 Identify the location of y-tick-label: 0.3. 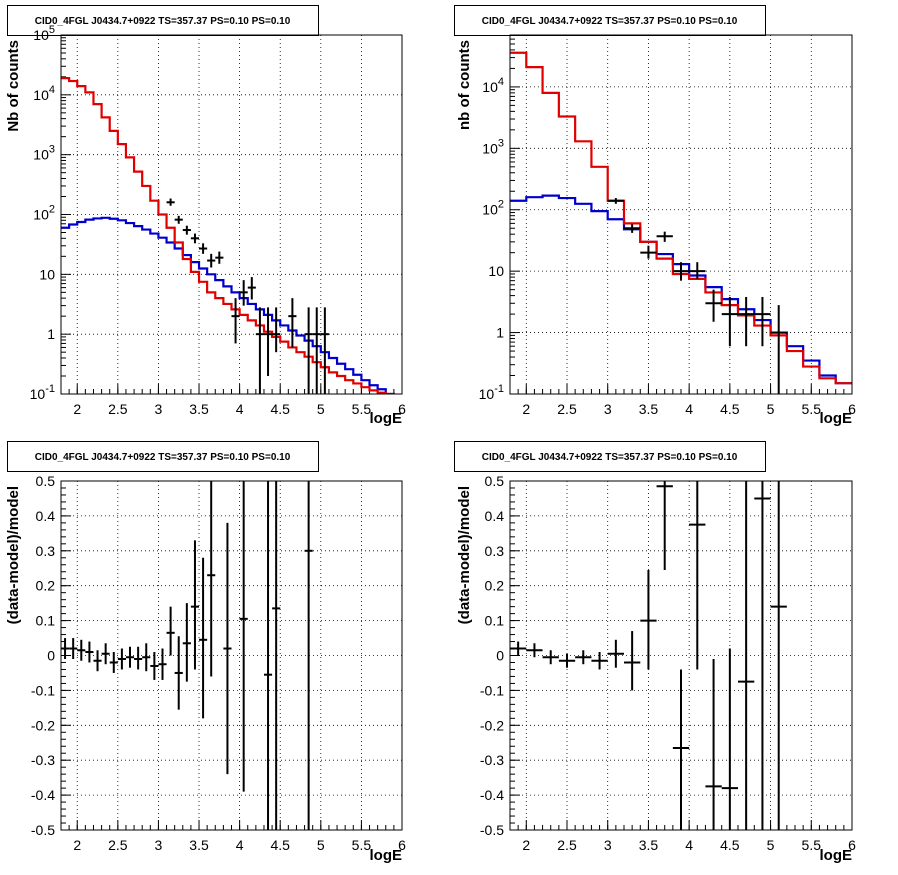
(495, 551).